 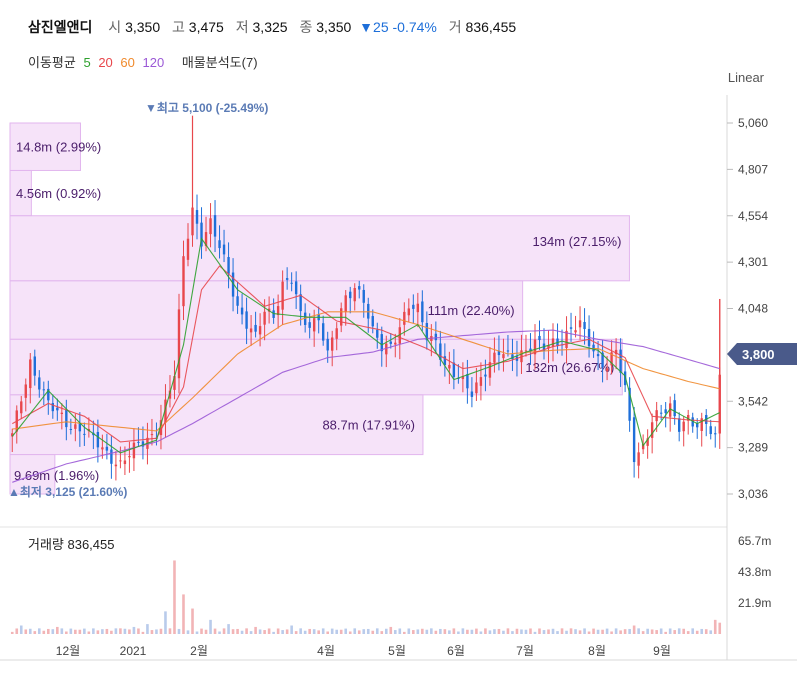 I want to click on x-tick-label: 12월, so click(x=68, y=651).